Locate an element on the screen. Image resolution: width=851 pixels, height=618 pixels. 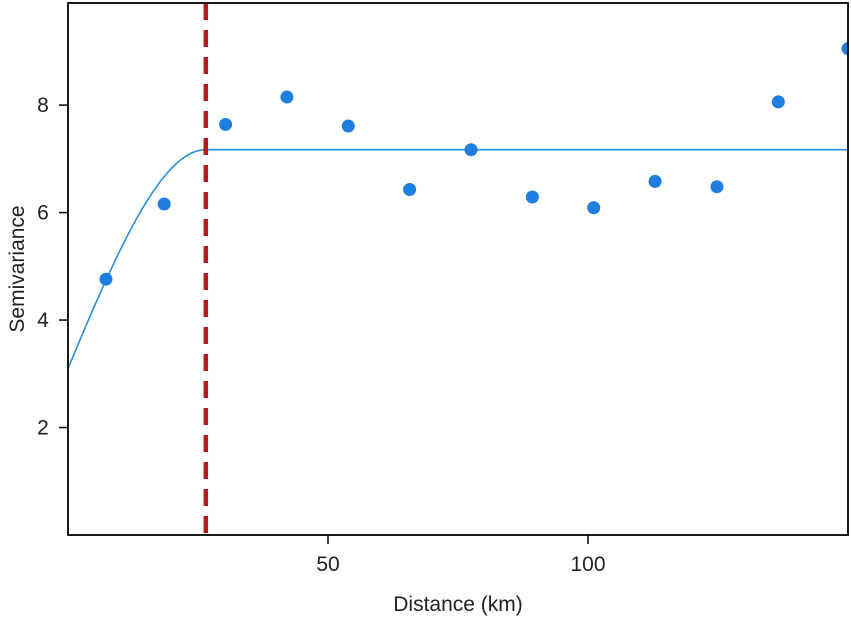
y-tick-label: 2 is located at coordinates (43, 428).